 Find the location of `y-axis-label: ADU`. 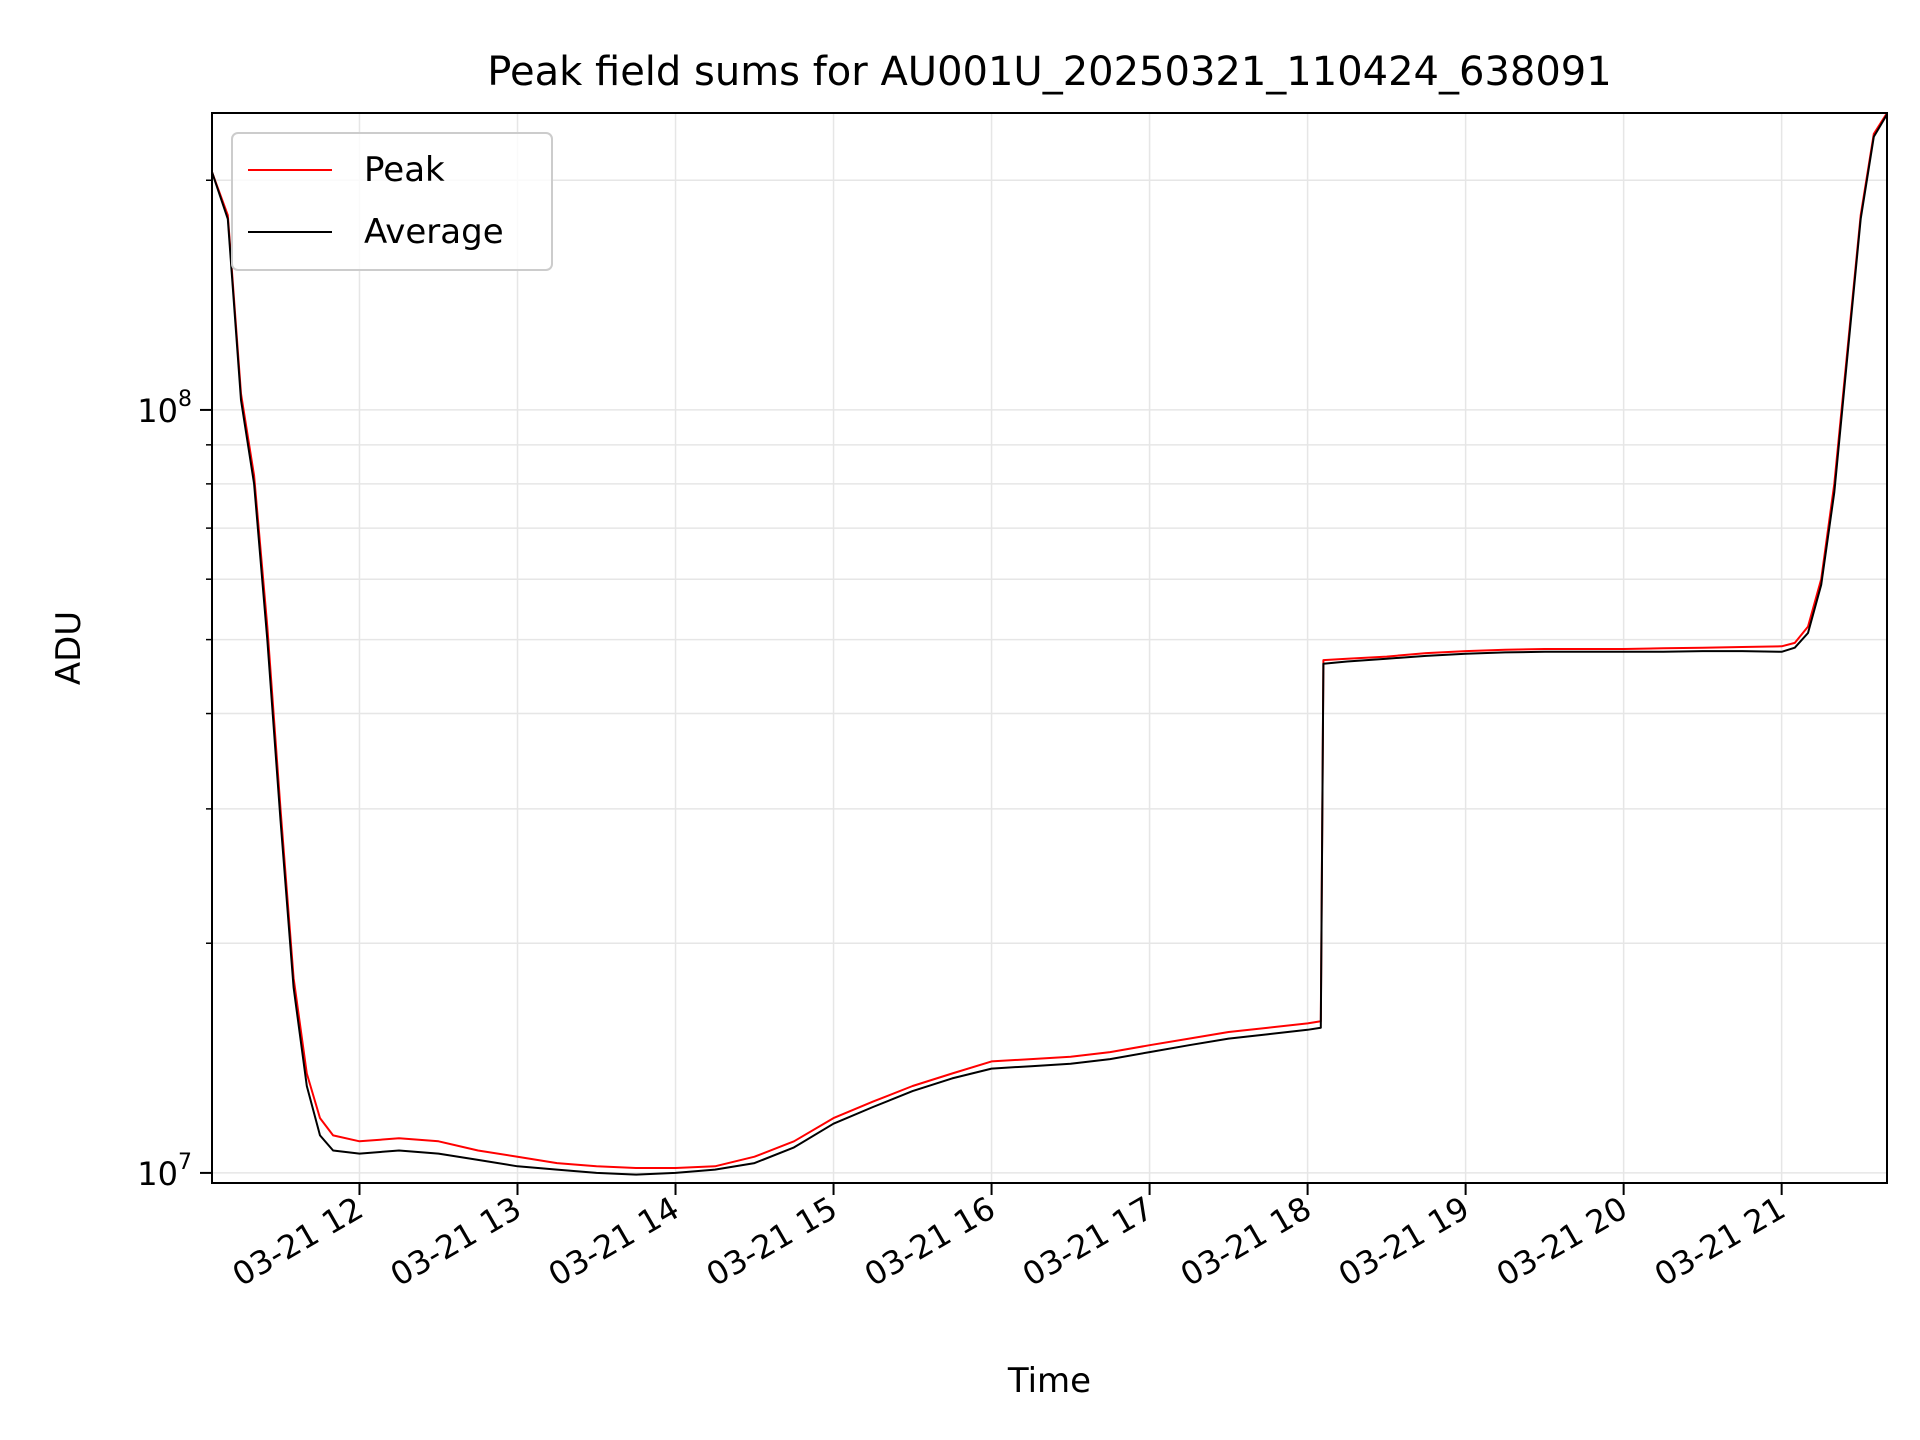

y-axis-label: ADU is located at coordinates (69, 648).